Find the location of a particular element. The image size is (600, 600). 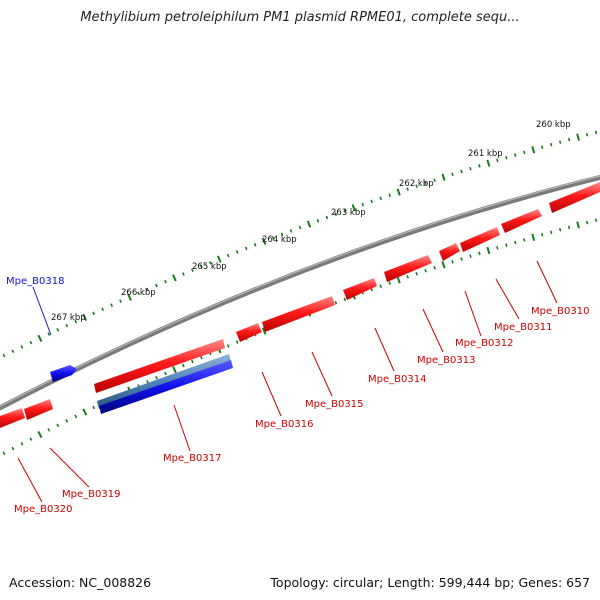

gene-arrow-mpe-b0316-b is located at coordinates (249, 332).